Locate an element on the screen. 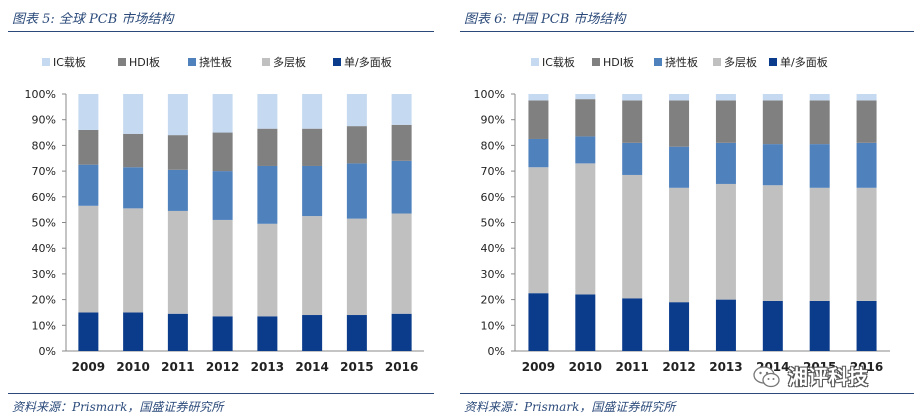  x-tick-label: 2014 is located at coordinates (311, 367).